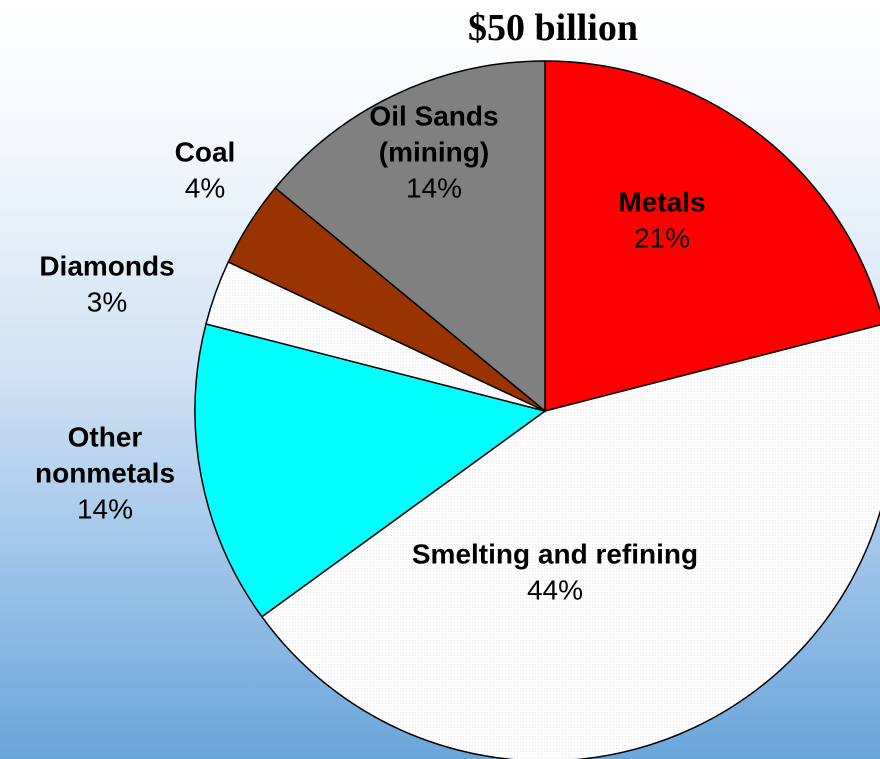 This screenshot has width=880, height=759. Describe the element at coordinates (107, 301) in the screenshot. I see `slice-percent-label: 3%` at that location.